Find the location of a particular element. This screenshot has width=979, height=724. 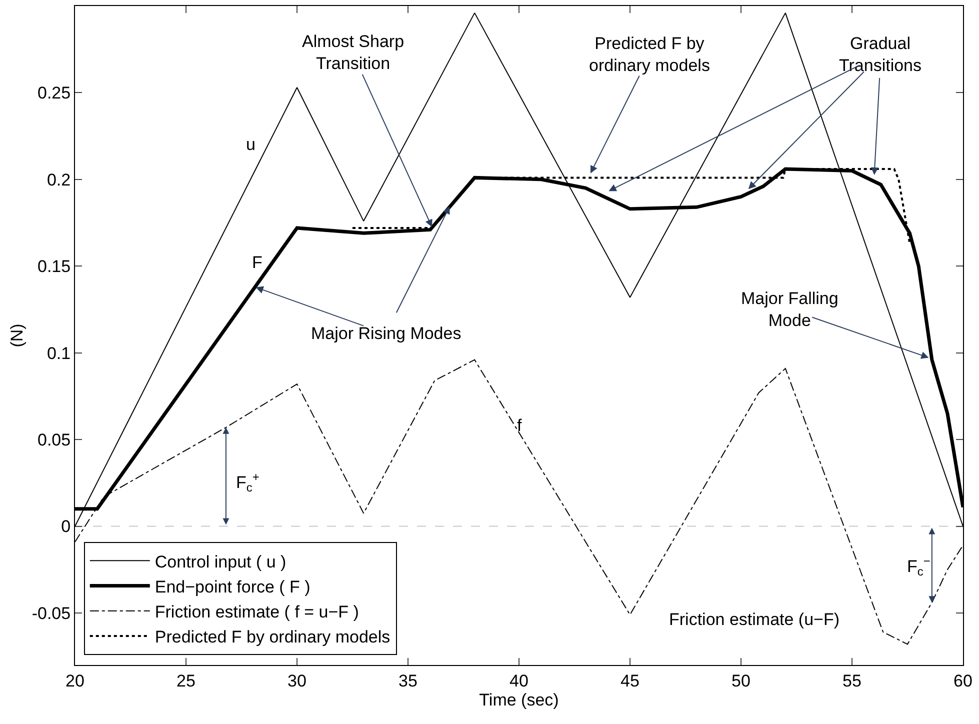

x-tick-label: 45 is located at coordinates (630, 680).